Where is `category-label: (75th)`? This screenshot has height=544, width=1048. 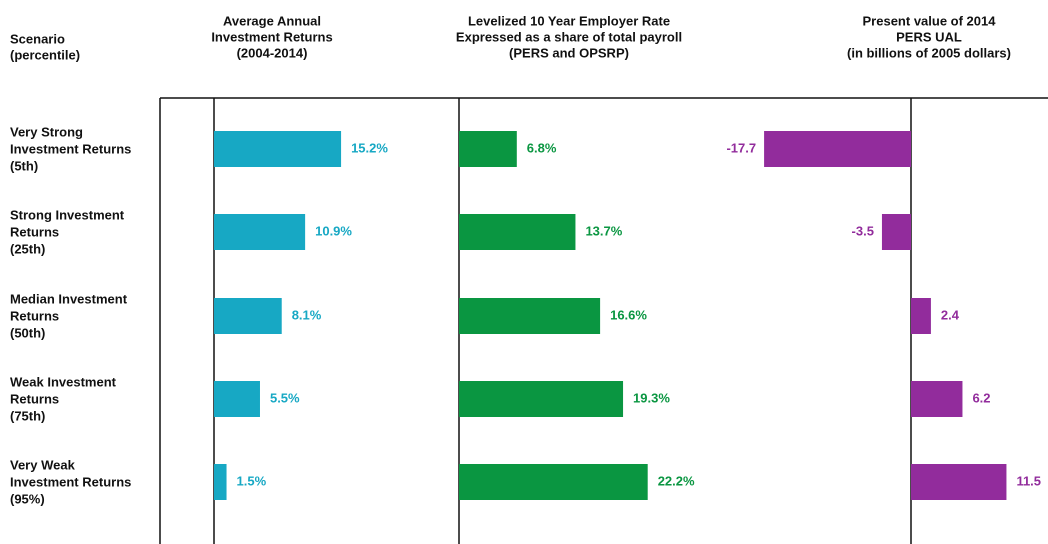
category-label: (75th) is located at coordinates (27, 415).